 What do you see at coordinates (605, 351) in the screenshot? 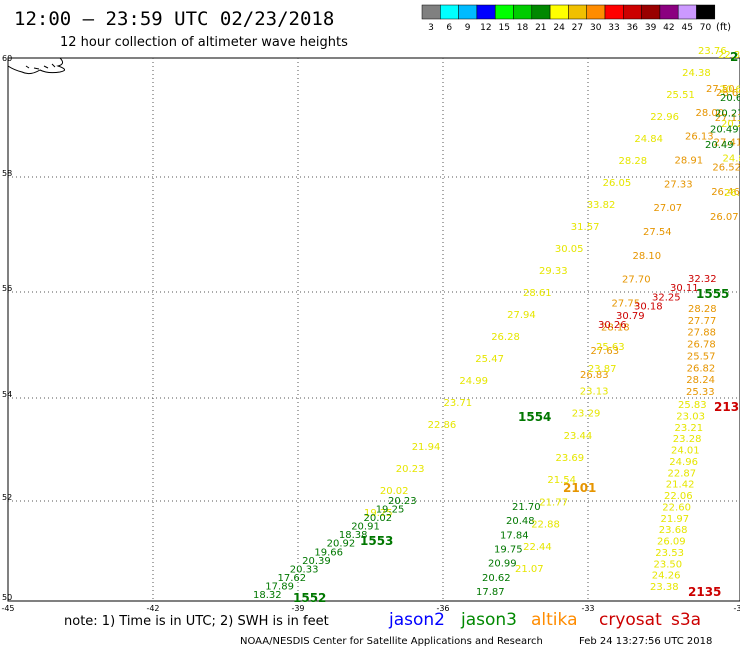
I see `wave-height-value: 27.63` at bounding box center [605, 351].